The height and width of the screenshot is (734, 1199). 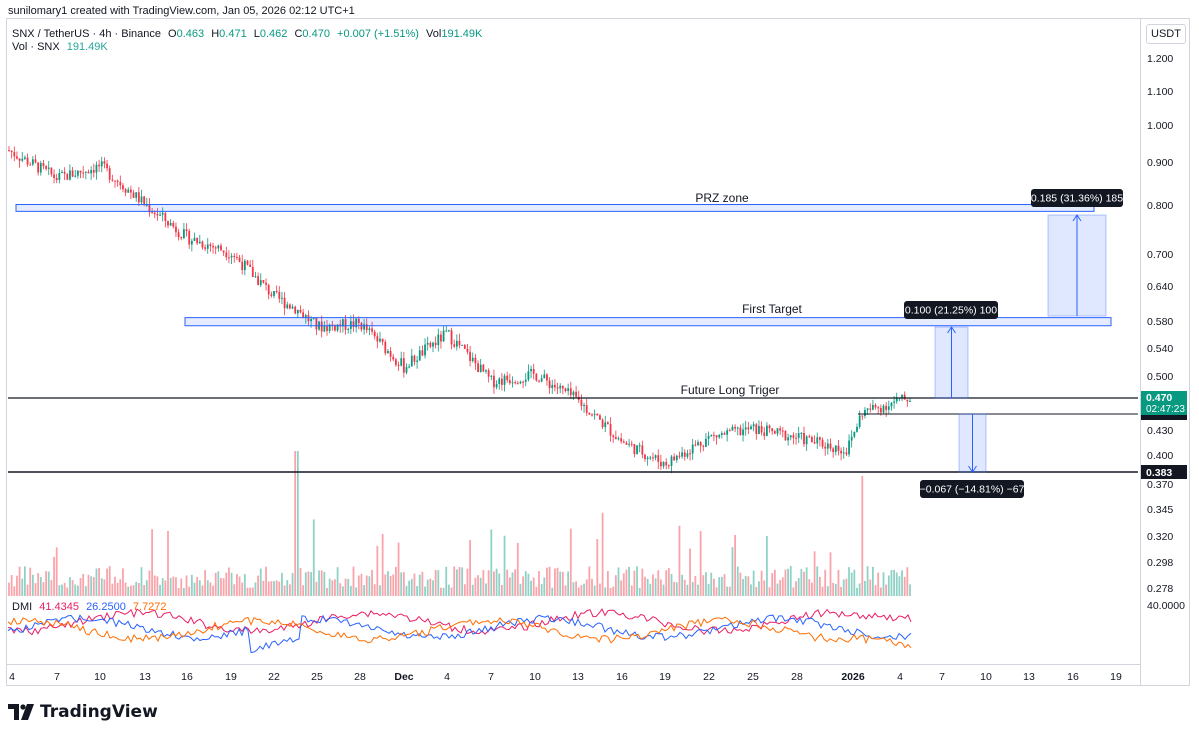 What do you see at coordinates (555, 208) in the screenshot?
I see `prz-zone` at bounding box center [555, 208].